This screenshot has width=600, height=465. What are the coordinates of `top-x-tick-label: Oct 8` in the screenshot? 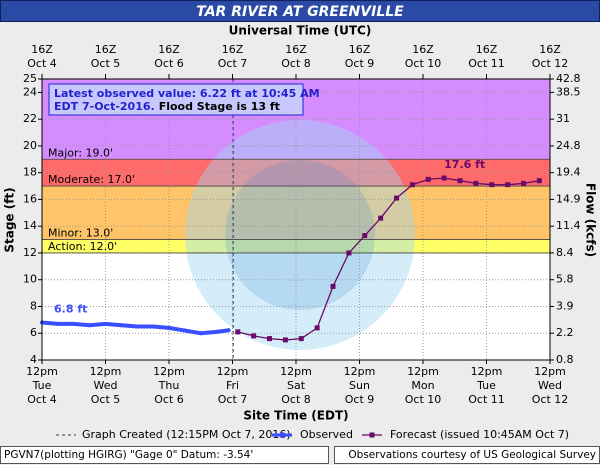 It's located at (296, 63).